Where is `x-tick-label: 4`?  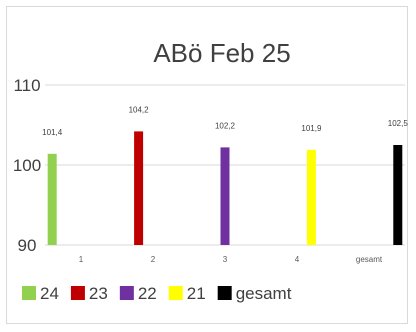 x-tick-label: 4 is located at coordinates (297, 259).